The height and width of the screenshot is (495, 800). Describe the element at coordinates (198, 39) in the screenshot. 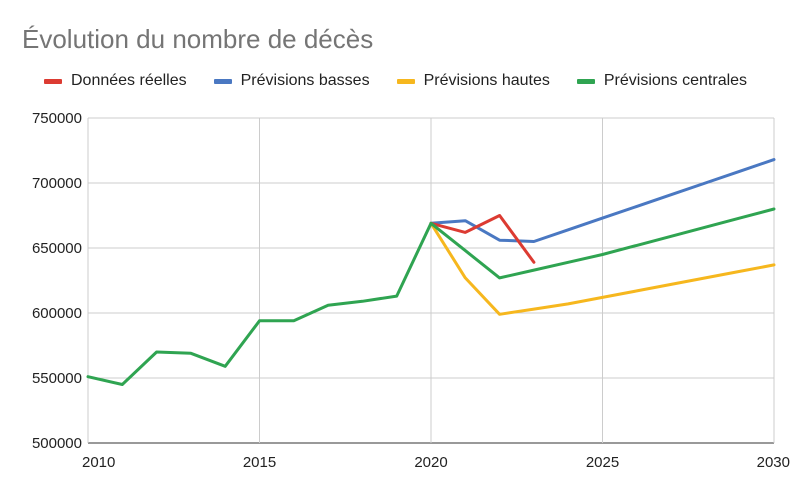

I see `chart-title: Évolution du nombre de décès` at that location.